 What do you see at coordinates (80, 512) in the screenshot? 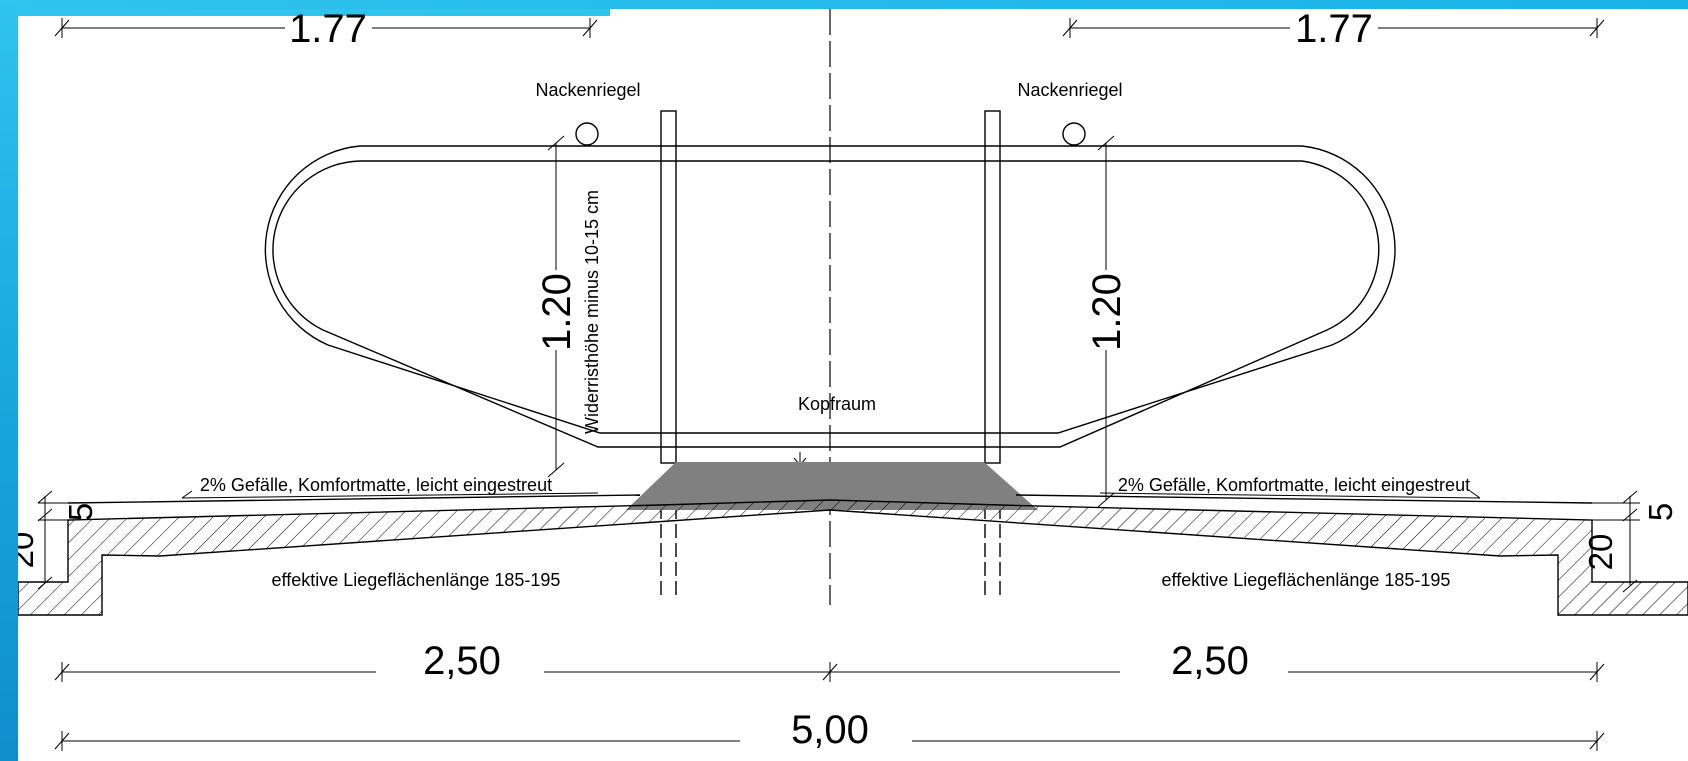
I see `curb-top-left-value: 5` at bounding box center [80, 512].